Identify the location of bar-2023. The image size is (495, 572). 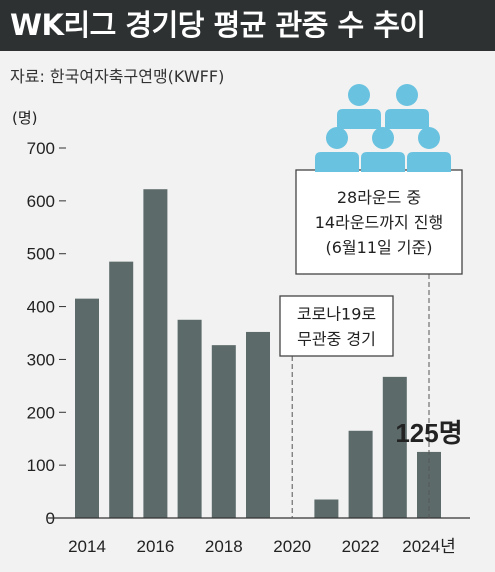
(394, 447).